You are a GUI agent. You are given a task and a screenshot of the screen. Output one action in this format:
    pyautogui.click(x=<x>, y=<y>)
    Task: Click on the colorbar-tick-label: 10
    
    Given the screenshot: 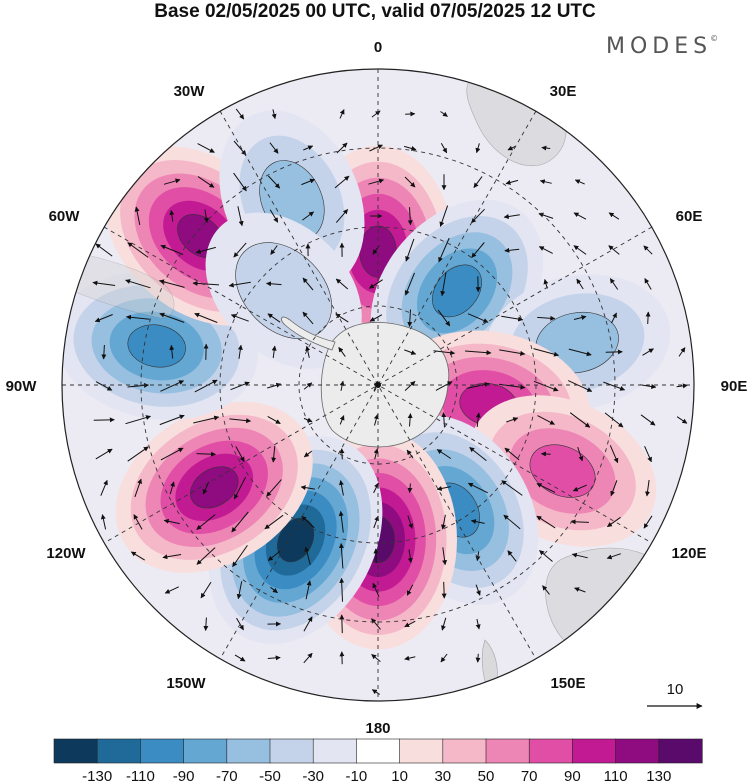 What is the action you would take?
    pyautogui.click(x=399, y=775)
    